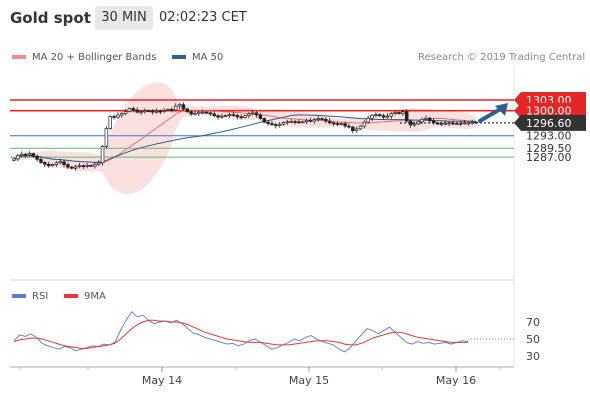 This screenshot has height=400, width=590. Describe the element at coordinates (533, 339) in the screenshot. I see `rsi-tick-label-1: 50` at that location.